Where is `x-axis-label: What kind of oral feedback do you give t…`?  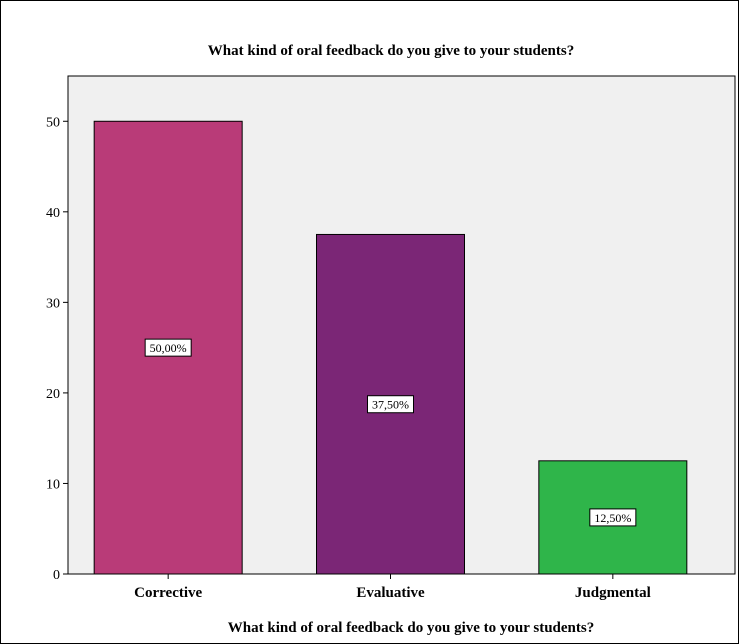 x-axis-label: What kind of oral feedback do you give t… is located at coordinates (411, 628).